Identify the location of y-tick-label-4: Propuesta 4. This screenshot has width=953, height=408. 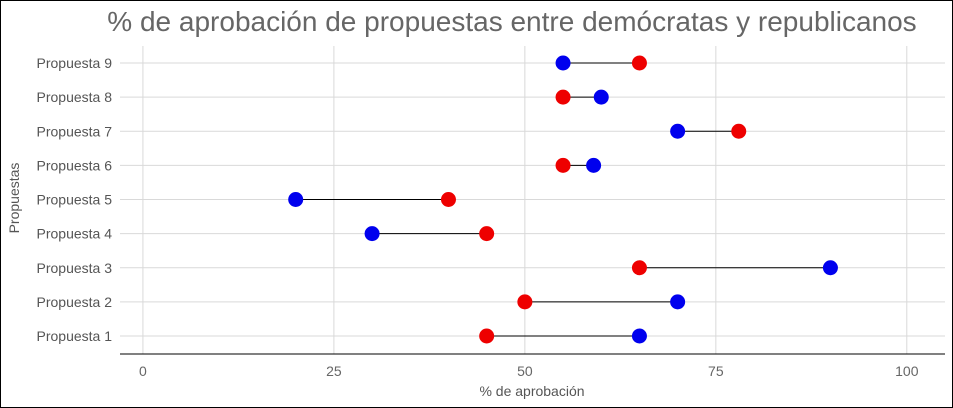
(75, 234).